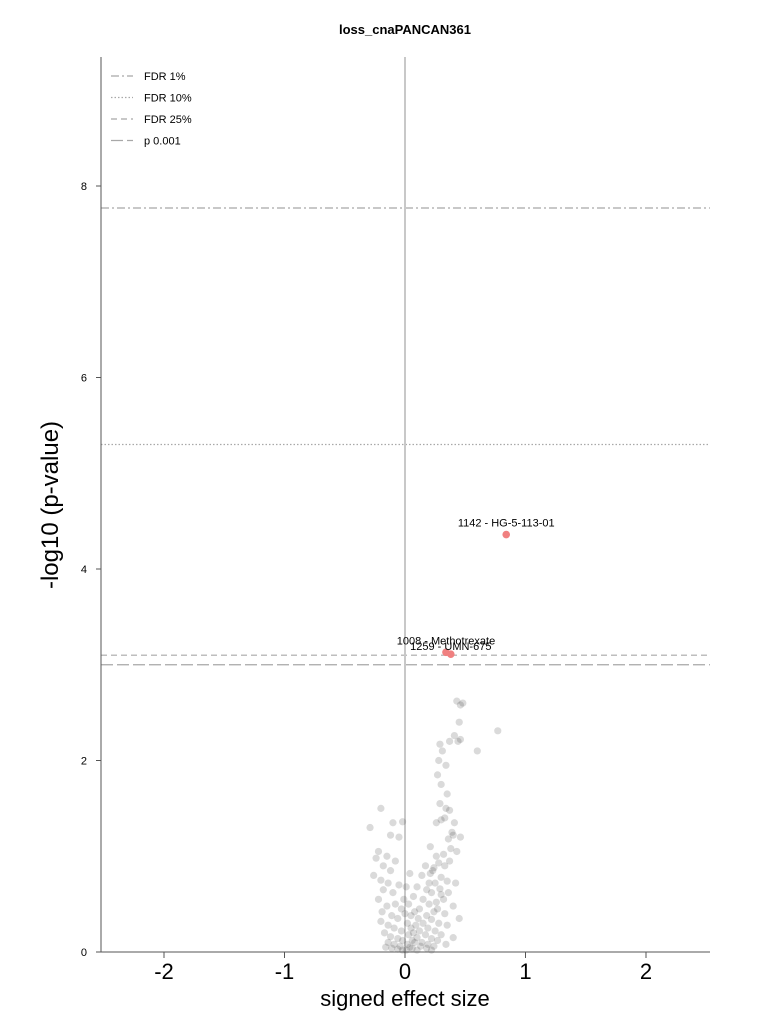  Describe the element at coordinates (450, 647) in the screenshot. I see `point-label: 1259 - UMN-675` at that location.